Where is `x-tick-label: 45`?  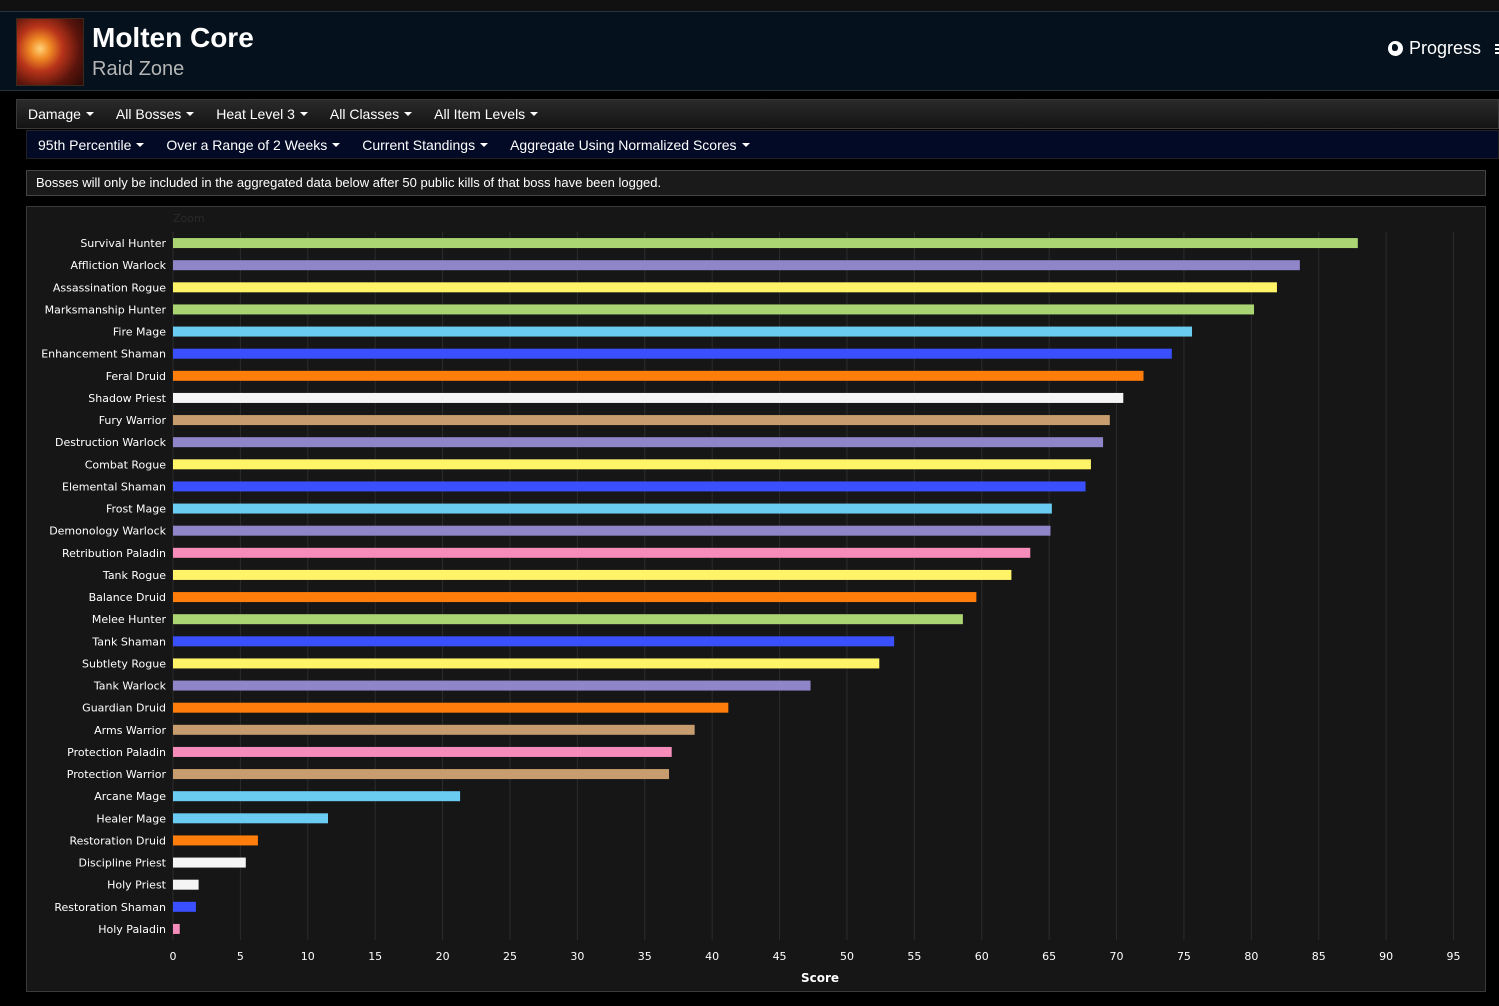
x-tick-label: 45 is located at coordinates (780, 956).